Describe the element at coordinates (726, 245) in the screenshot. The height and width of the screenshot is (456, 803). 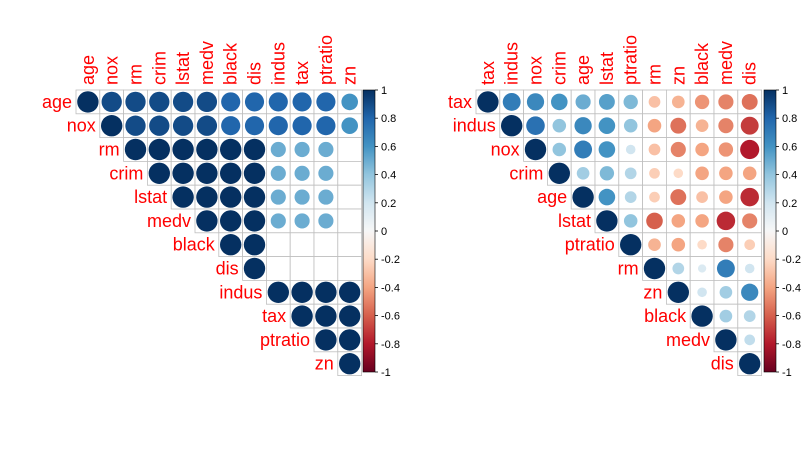
I see `corr-circle-ptratio-medv` at that location.